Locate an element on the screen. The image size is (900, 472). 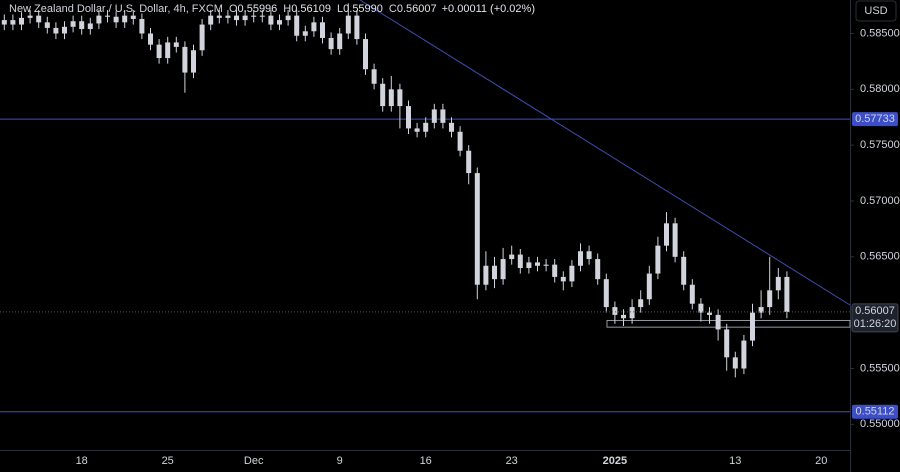
change: +0.00011 (+0.02%) is located at coordinates (488, 9).